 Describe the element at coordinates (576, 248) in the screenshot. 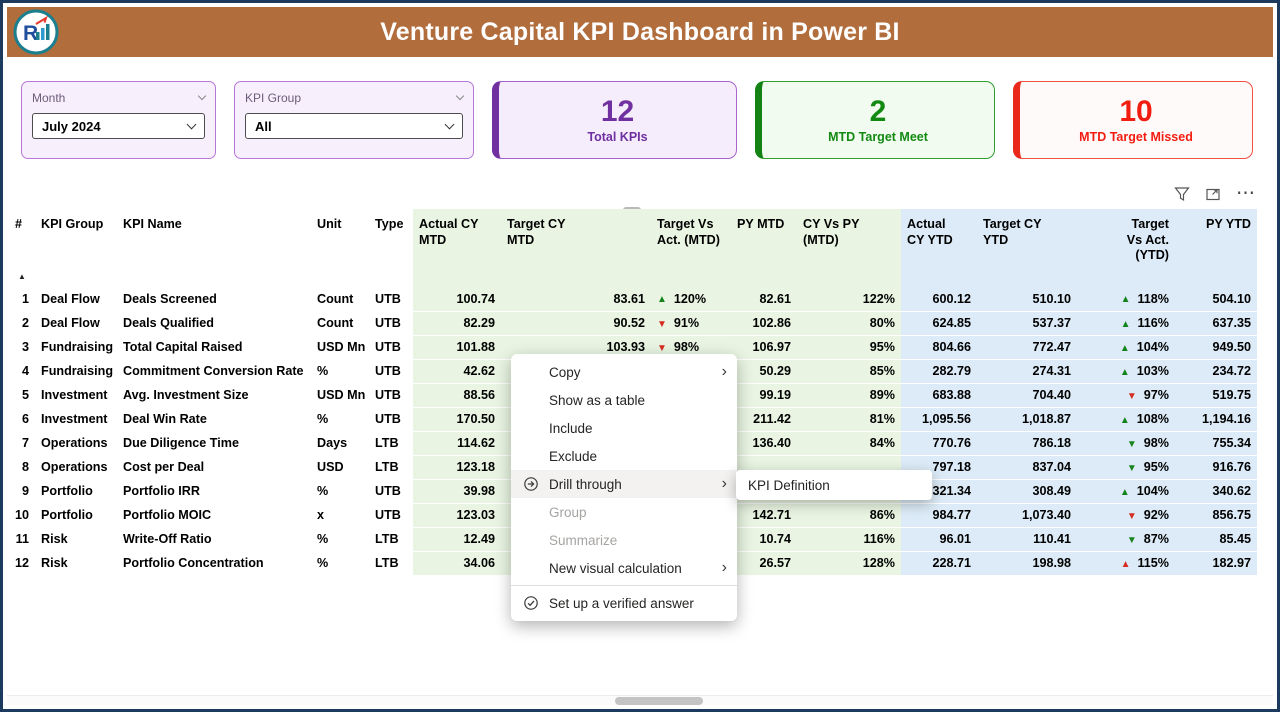

I see `column-header-target-cy-mtd: Target CY MTD` at that location.